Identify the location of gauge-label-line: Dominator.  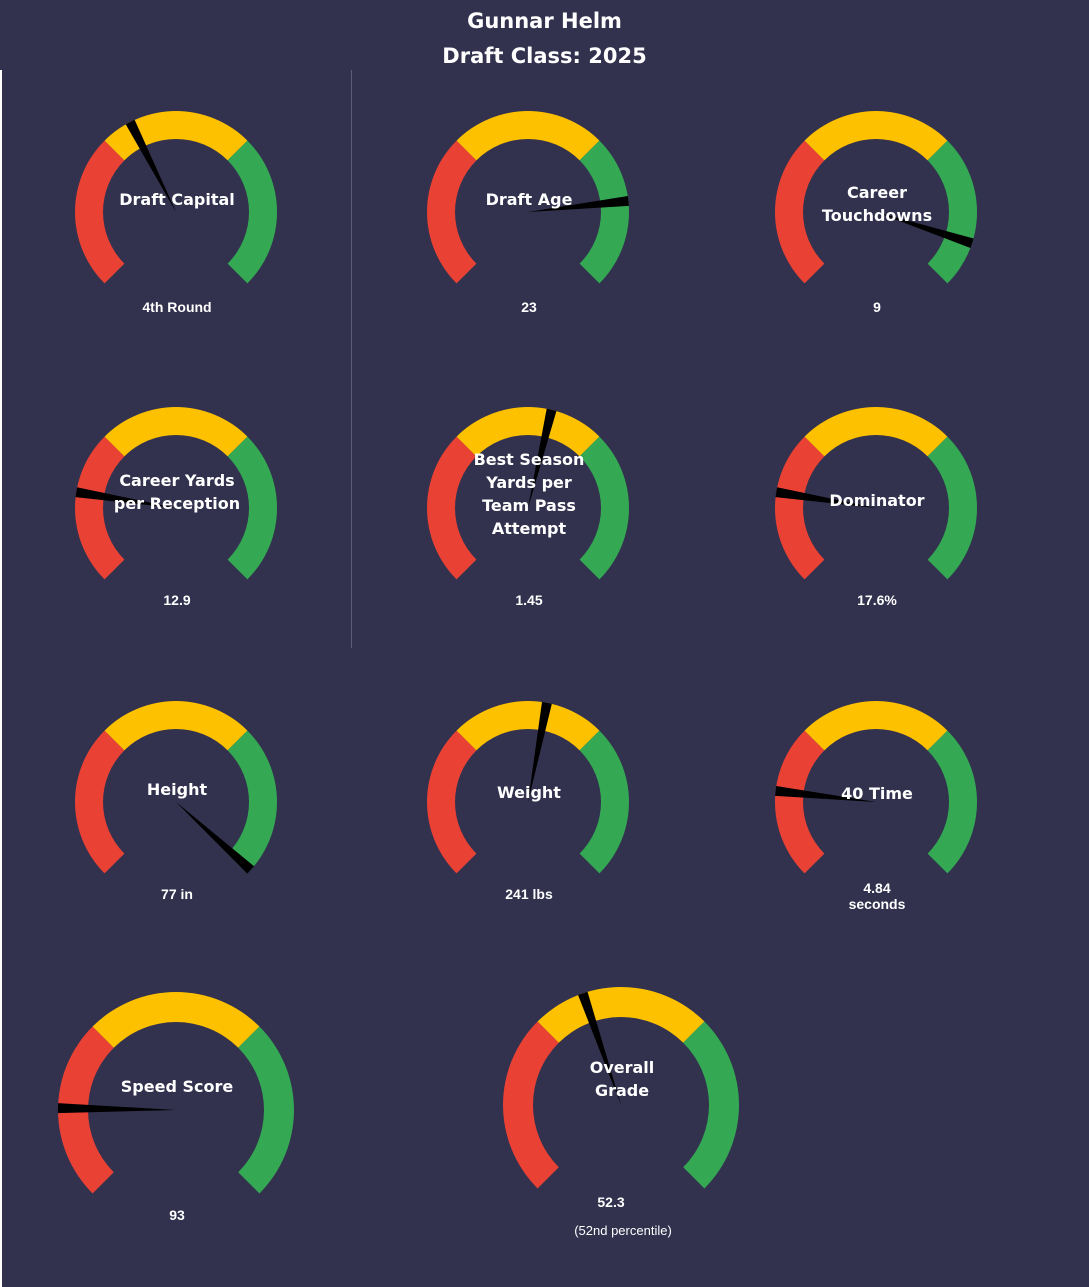
(876, 500).